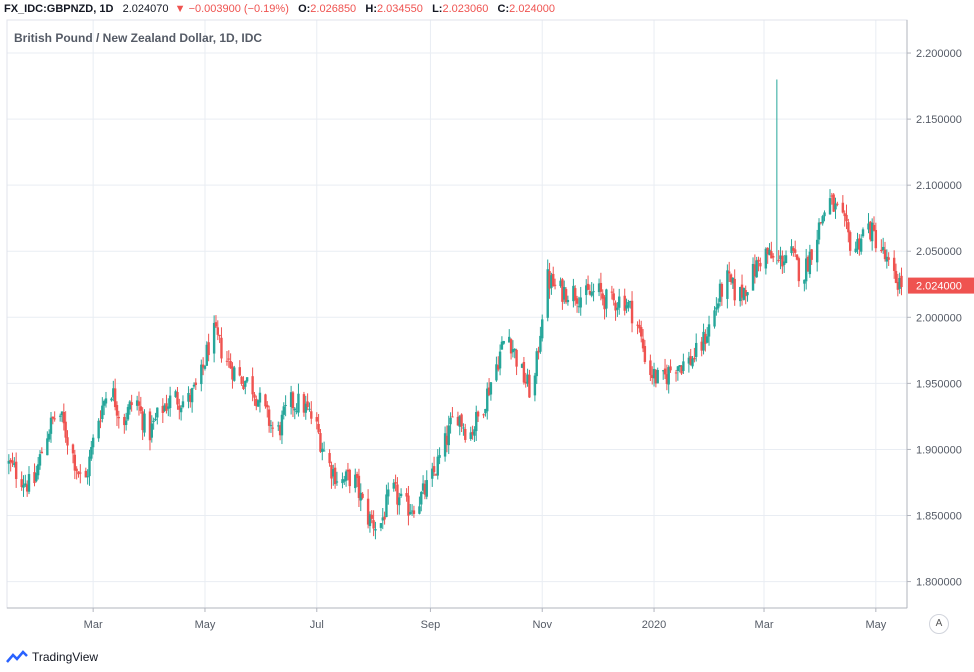 The width and height of the screenshot is (974, 672). Describe the element at coordinates (59, 9) in the screenshot. I see `symbol-label: FX_IDC:GBPNZD, 1D` at that location.